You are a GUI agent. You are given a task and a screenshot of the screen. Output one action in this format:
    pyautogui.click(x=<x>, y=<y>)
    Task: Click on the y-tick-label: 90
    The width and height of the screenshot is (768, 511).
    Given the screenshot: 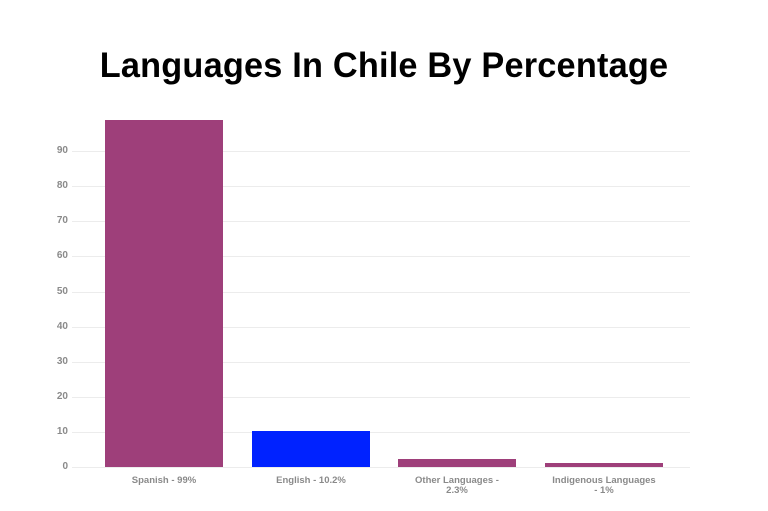 What is the action you would take?
    pyautogui.click(x=62, y=151)
    